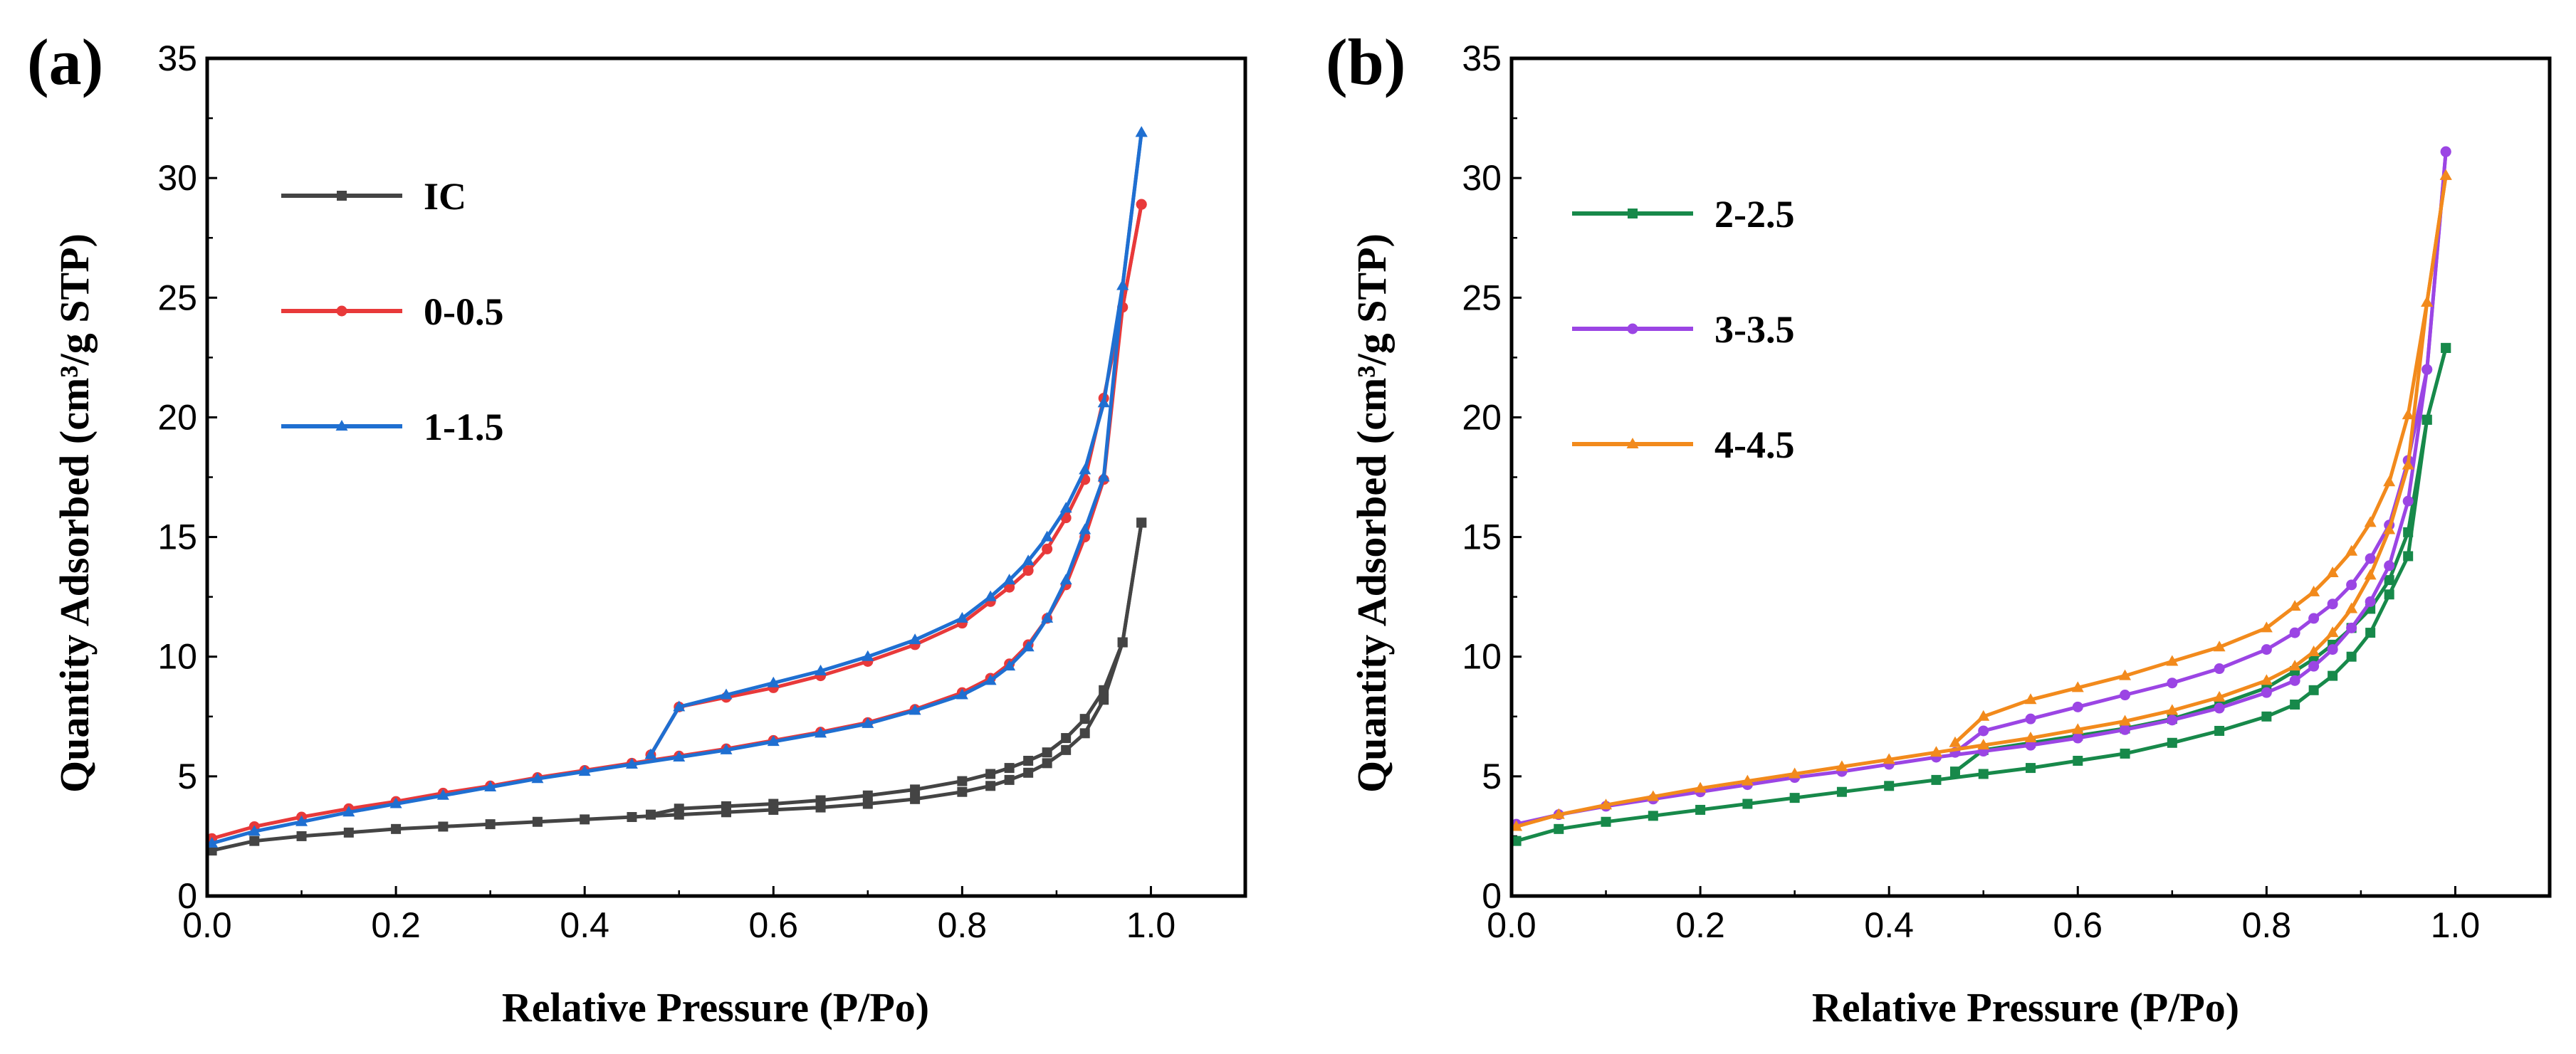  I want to click on panel-label-b: (b), so click(1365, 62).